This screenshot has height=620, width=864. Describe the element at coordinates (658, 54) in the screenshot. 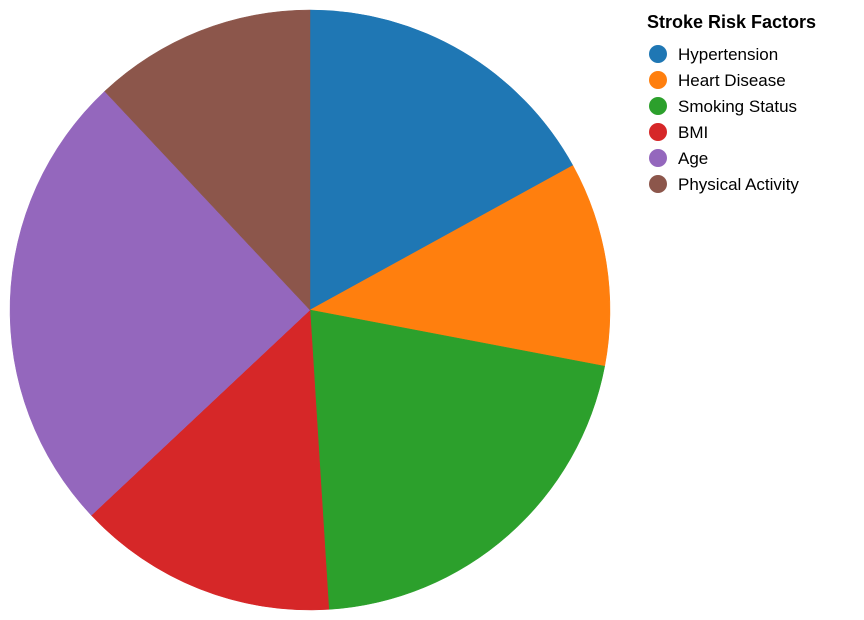

I see `legend-swatch-hypertension` at that location.